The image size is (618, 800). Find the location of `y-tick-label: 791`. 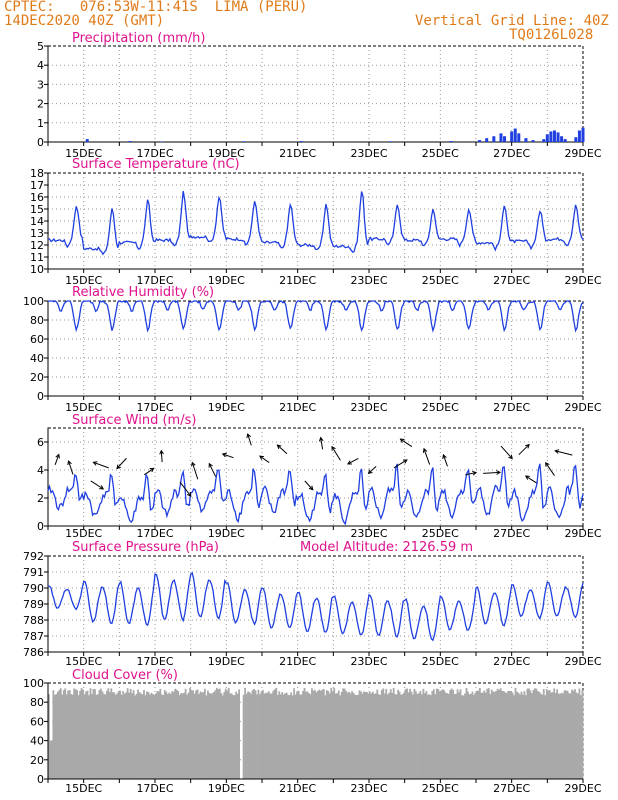

y-tick-label: 791 is located at coordinates (33, 572).